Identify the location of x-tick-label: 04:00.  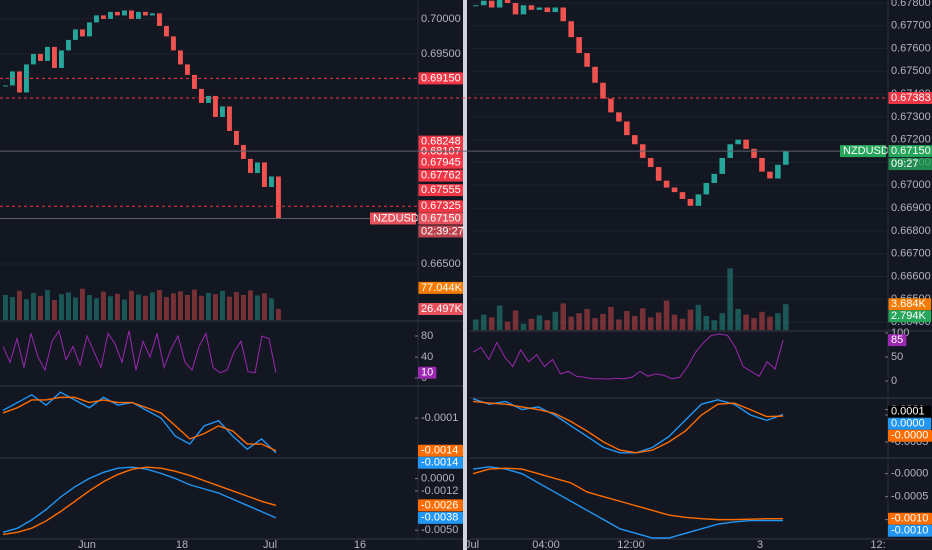
(546, 544).